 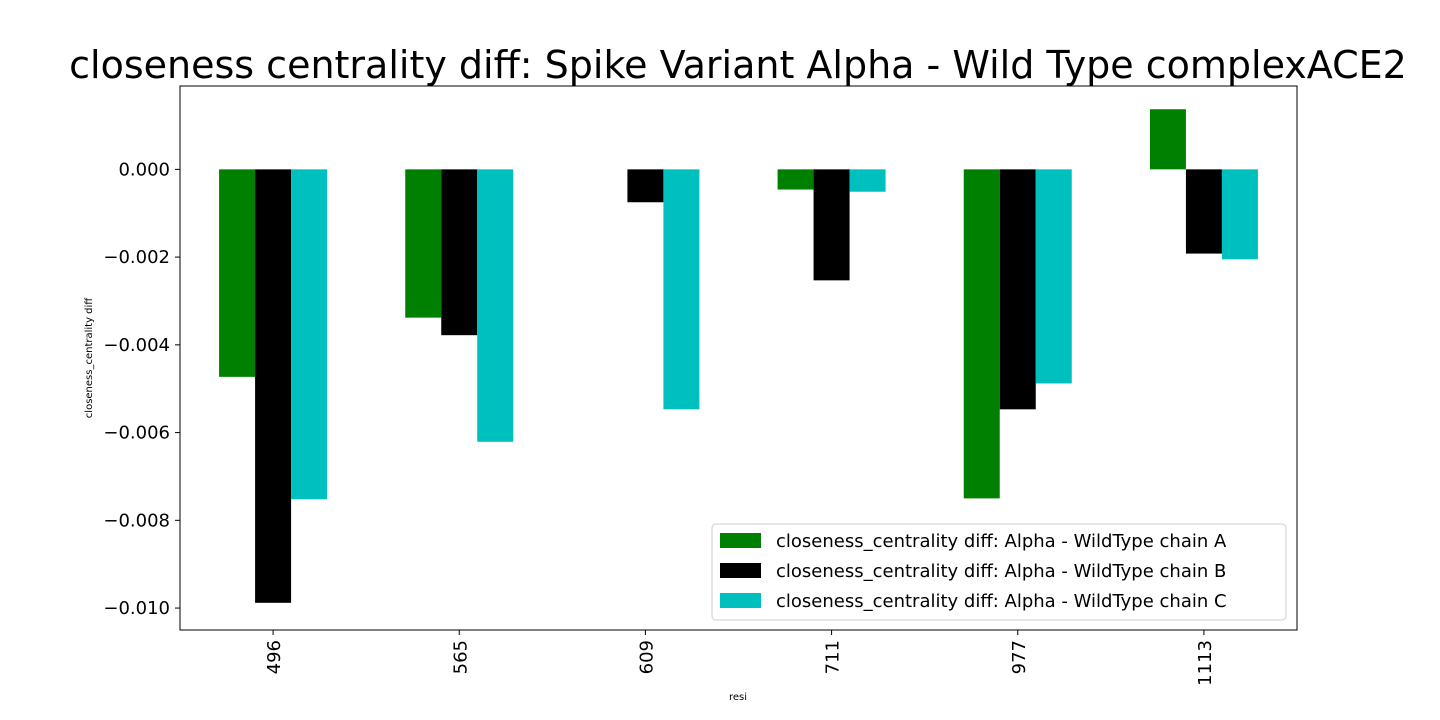 What do you see at coordinates (740, 658) in the screenshot?
I see `x-axis: 496 565 609 711 977 1113` at bounding box center [740, 658].